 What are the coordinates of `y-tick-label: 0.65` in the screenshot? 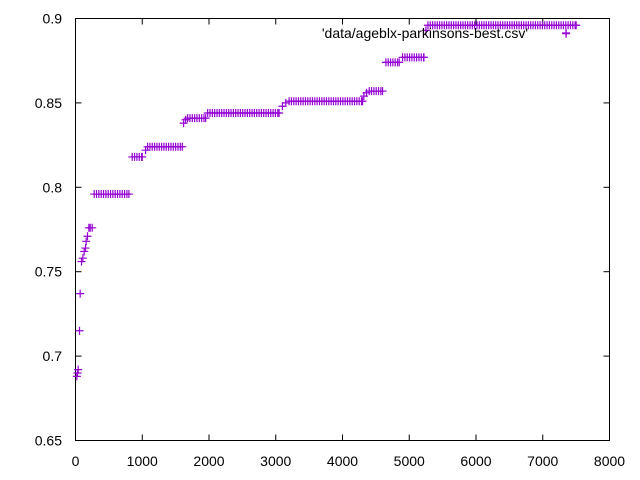 It's located at (48, 441).